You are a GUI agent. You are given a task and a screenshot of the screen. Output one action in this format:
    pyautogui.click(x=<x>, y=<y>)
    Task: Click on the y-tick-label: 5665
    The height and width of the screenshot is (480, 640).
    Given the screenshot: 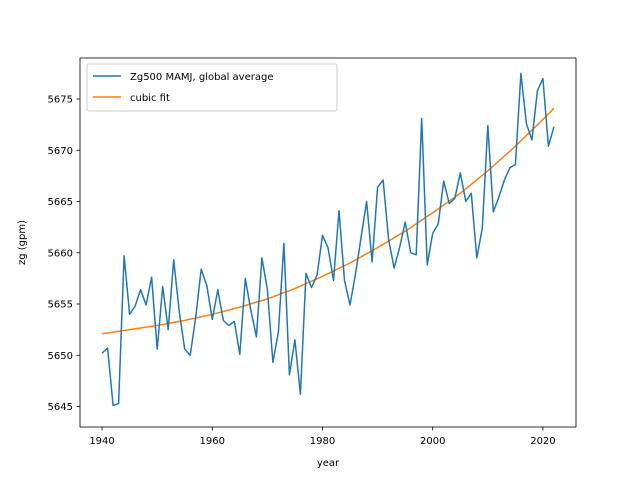 What is the action you would take?
    pyautogui.click(x=60, y=202)
    